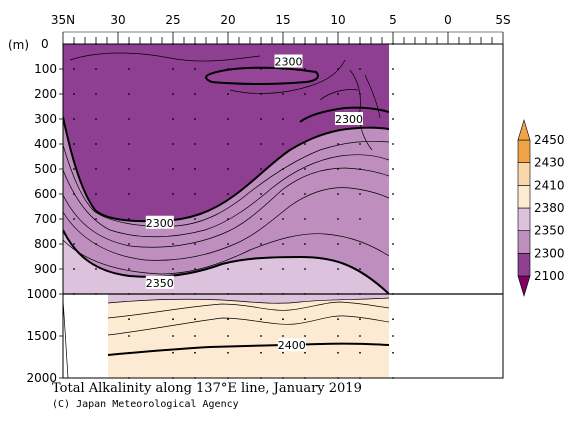  I want to click on depth-axis: 100 200 300 400 500 600 700 800 900 1000 1500 2000 0, so click(44, 211).